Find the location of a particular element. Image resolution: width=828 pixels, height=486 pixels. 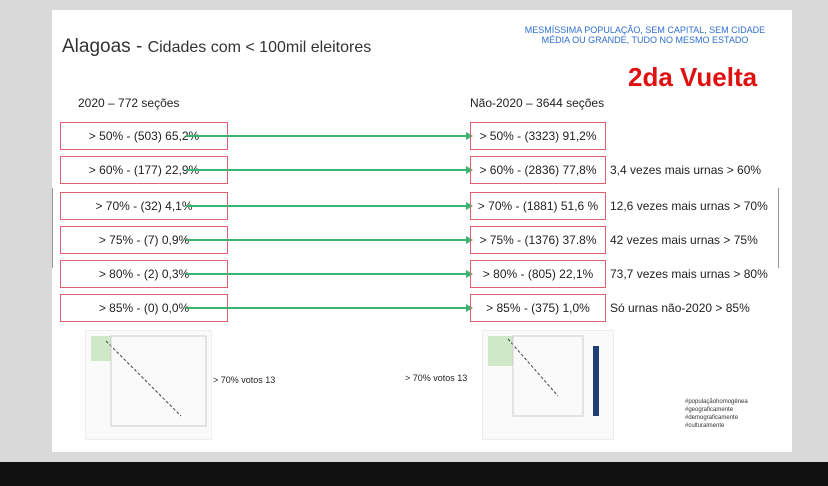

comment: 42 vezes mais urnas > 75% is located at coordinates (684, 240).